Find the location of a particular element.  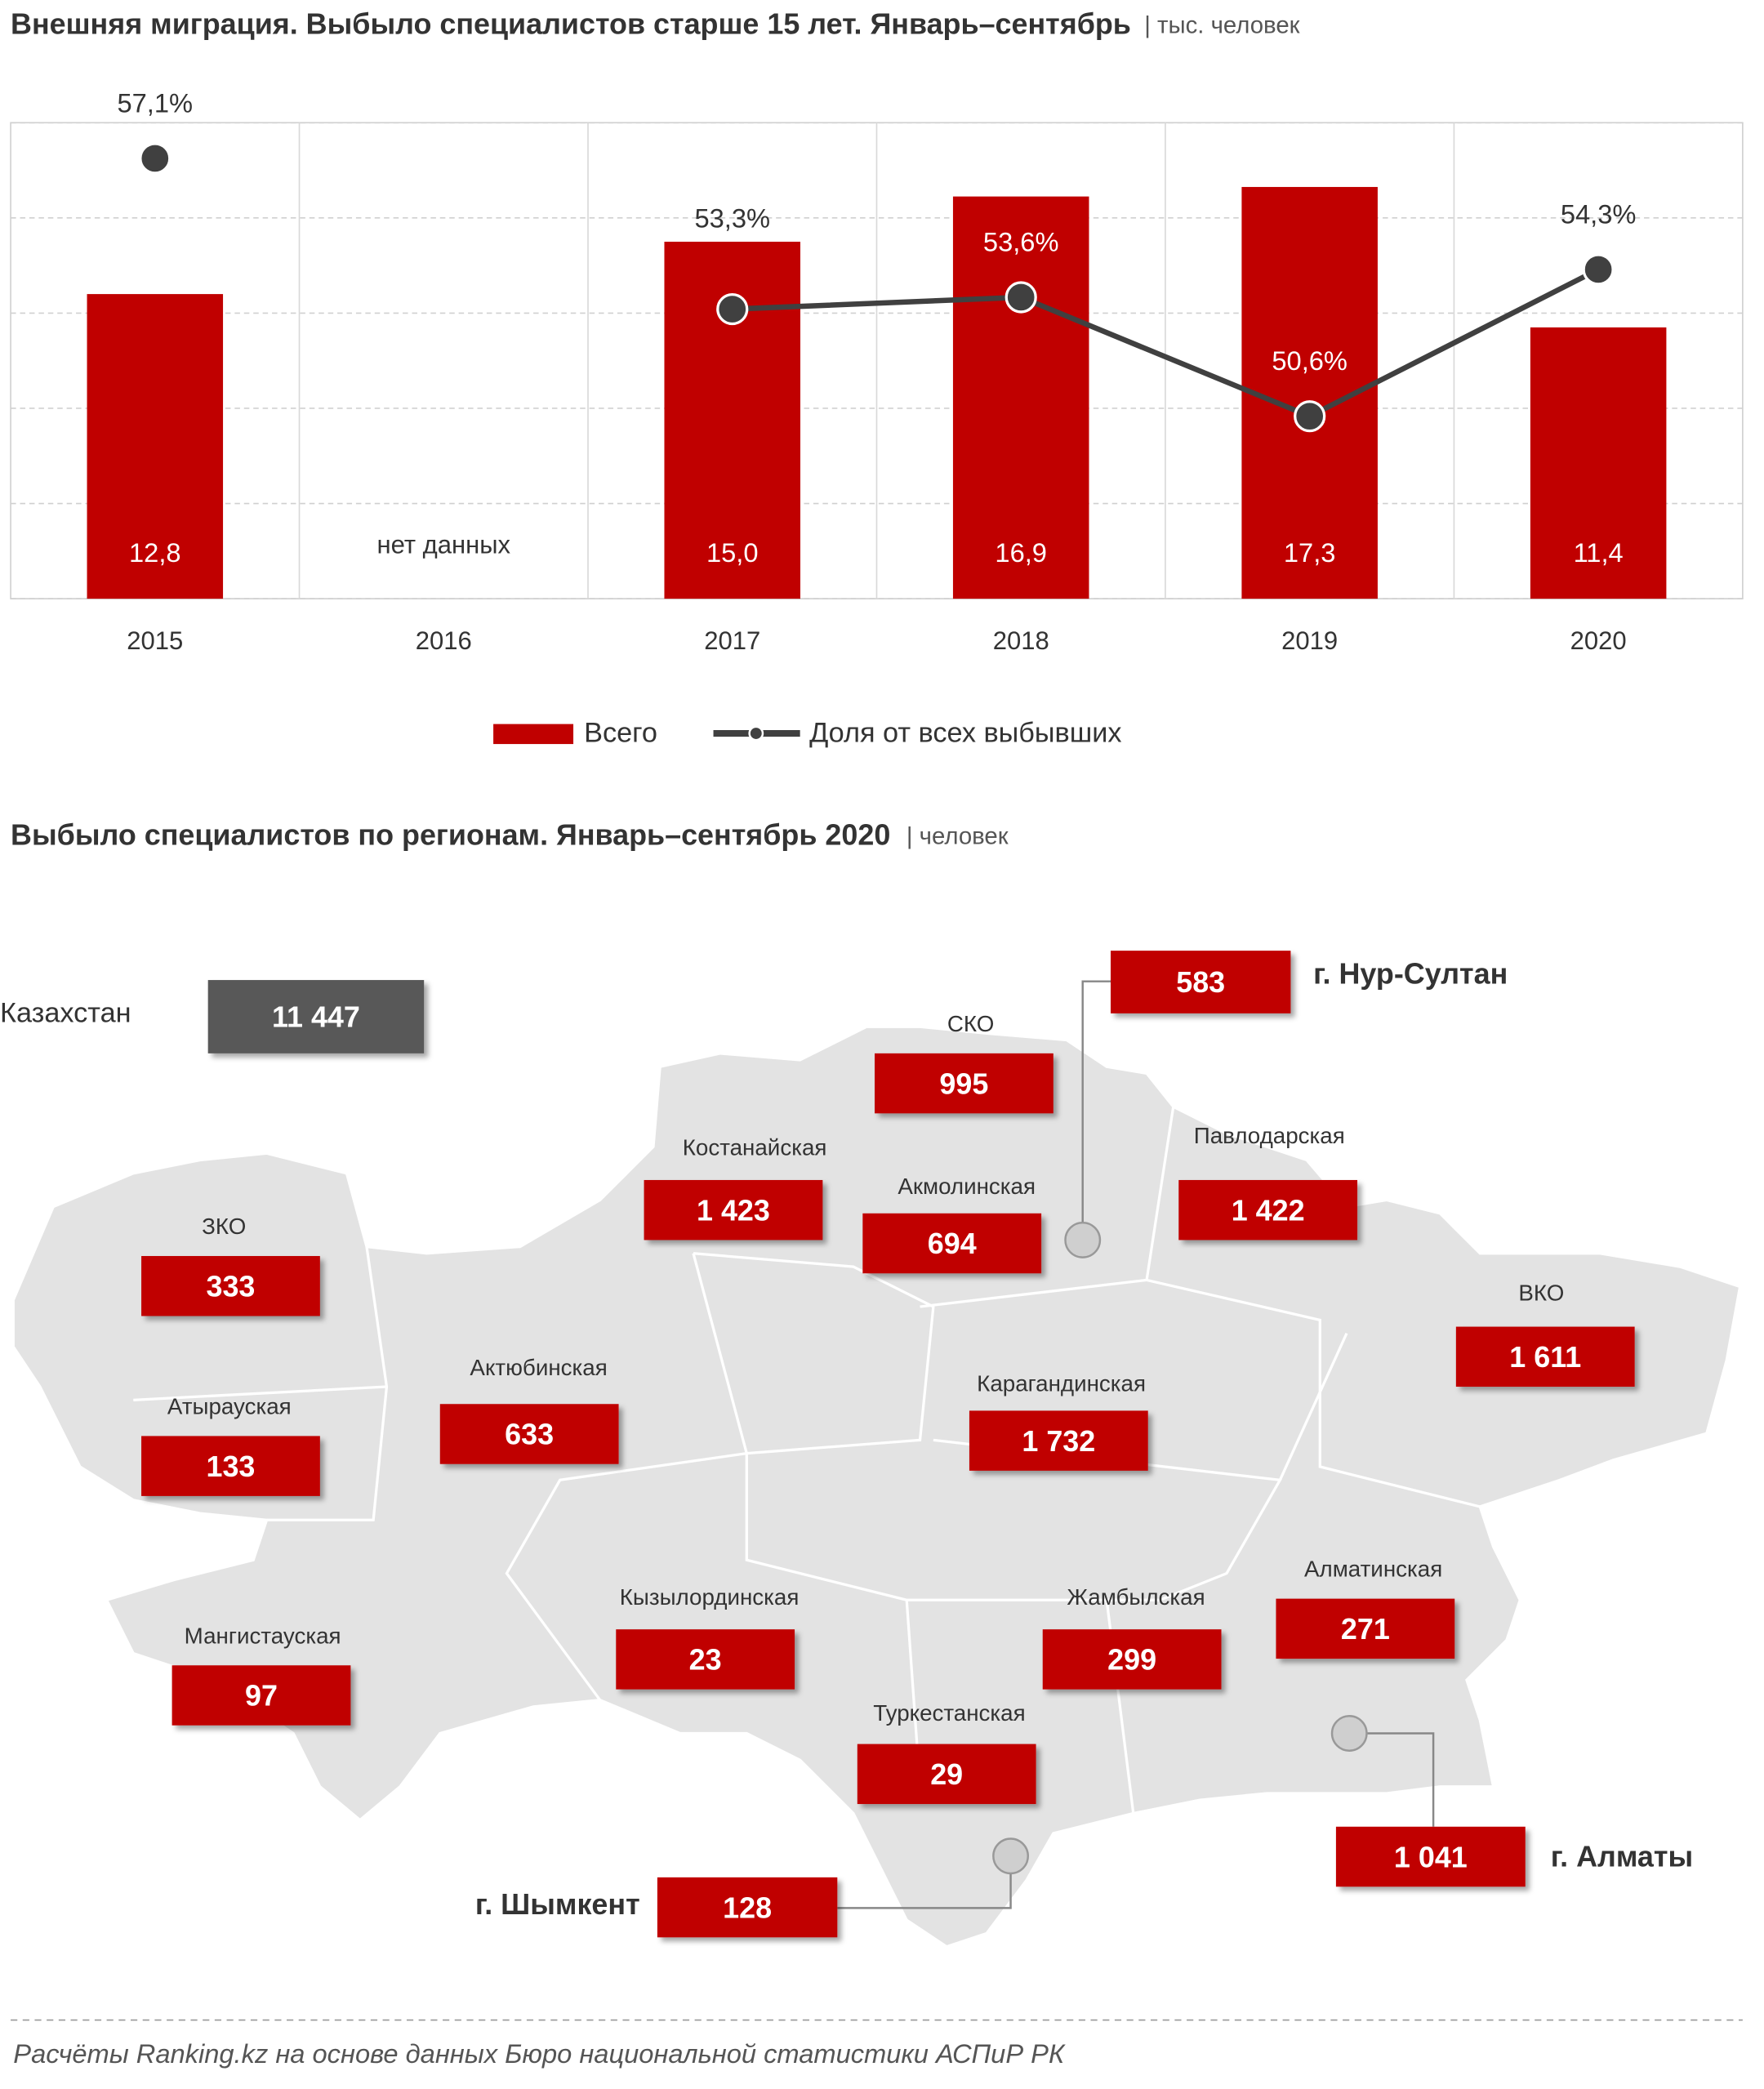

city-name: г. Шымкент is located at coordinates (557, 1904).